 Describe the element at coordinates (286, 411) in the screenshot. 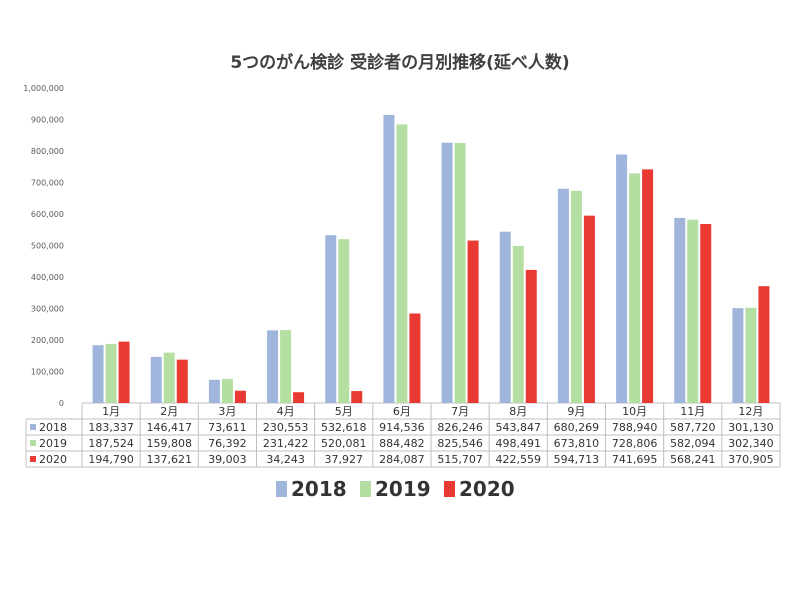

I see `x-tick-label: 4月` at that location.